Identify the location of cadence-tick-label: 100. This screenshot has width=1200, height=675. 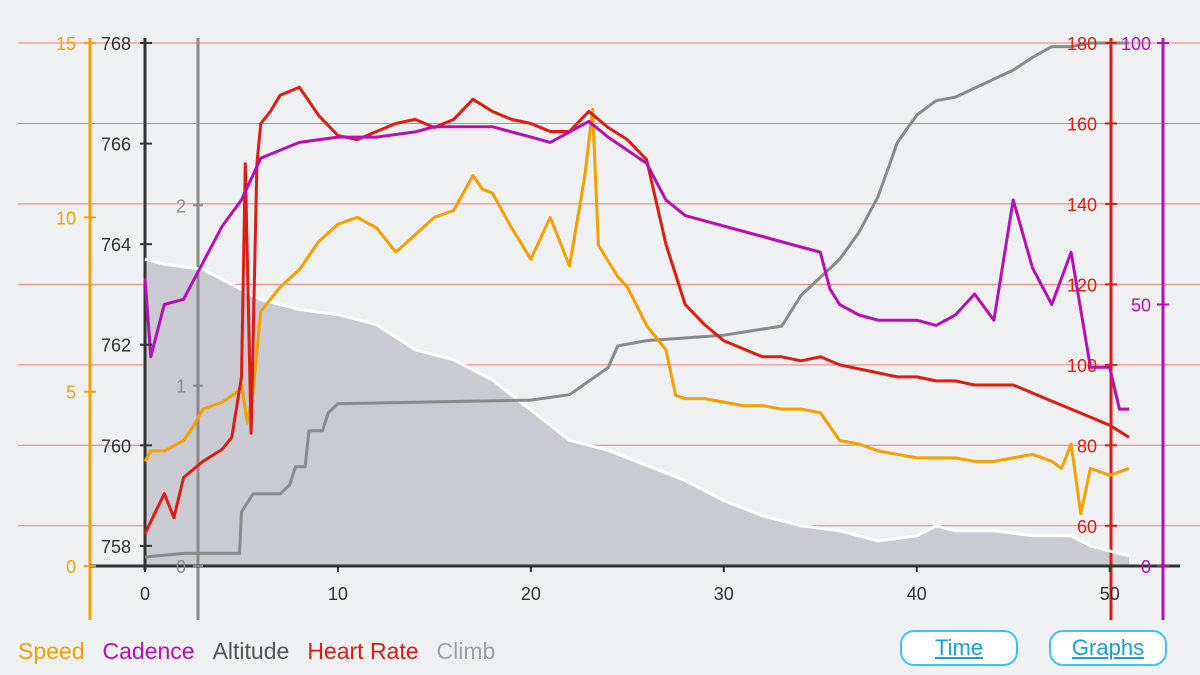
(1136, 44).